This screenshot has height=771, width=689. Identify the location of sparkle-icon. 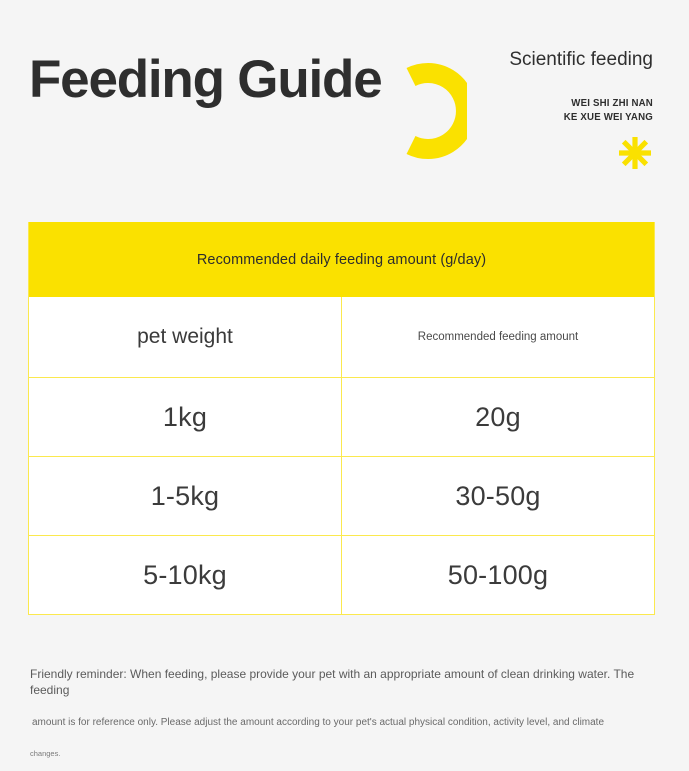
(635, 153).